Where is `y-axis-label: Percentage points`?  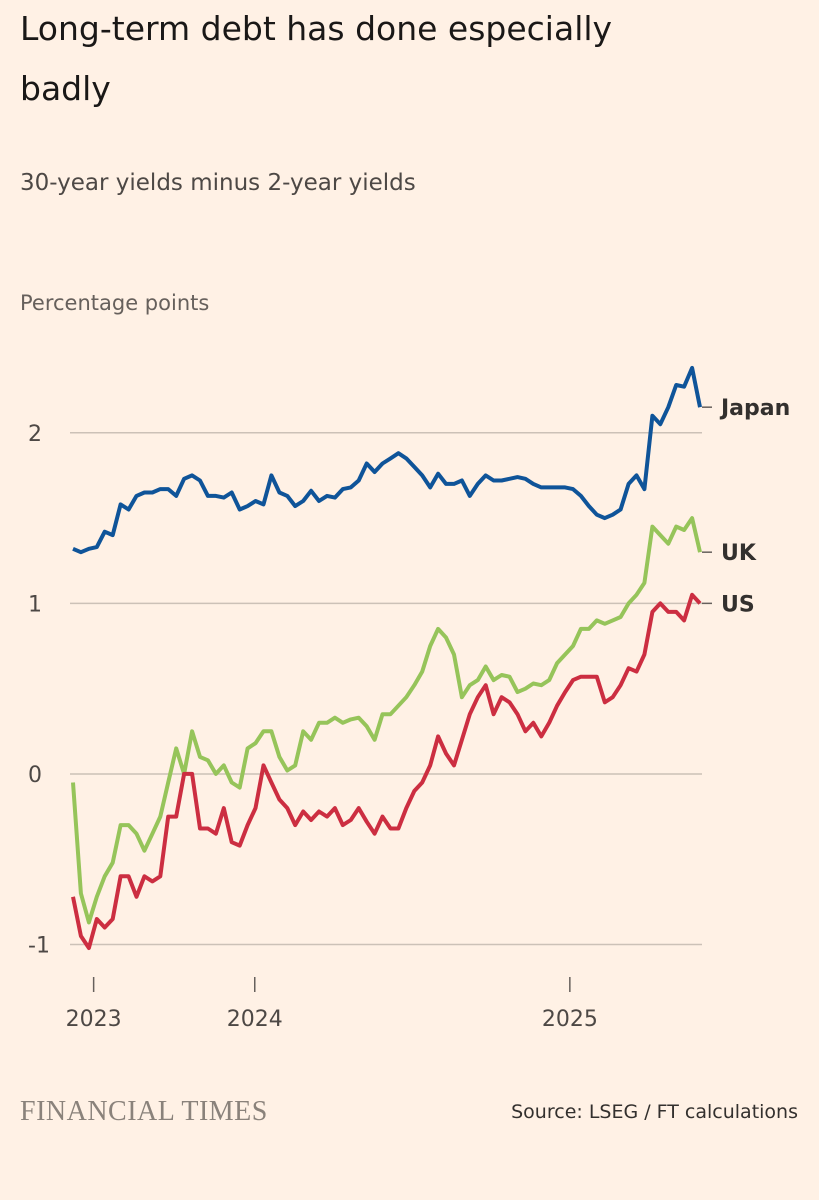 y-axis-label: Percentage points is located at coordinates (114, 303).